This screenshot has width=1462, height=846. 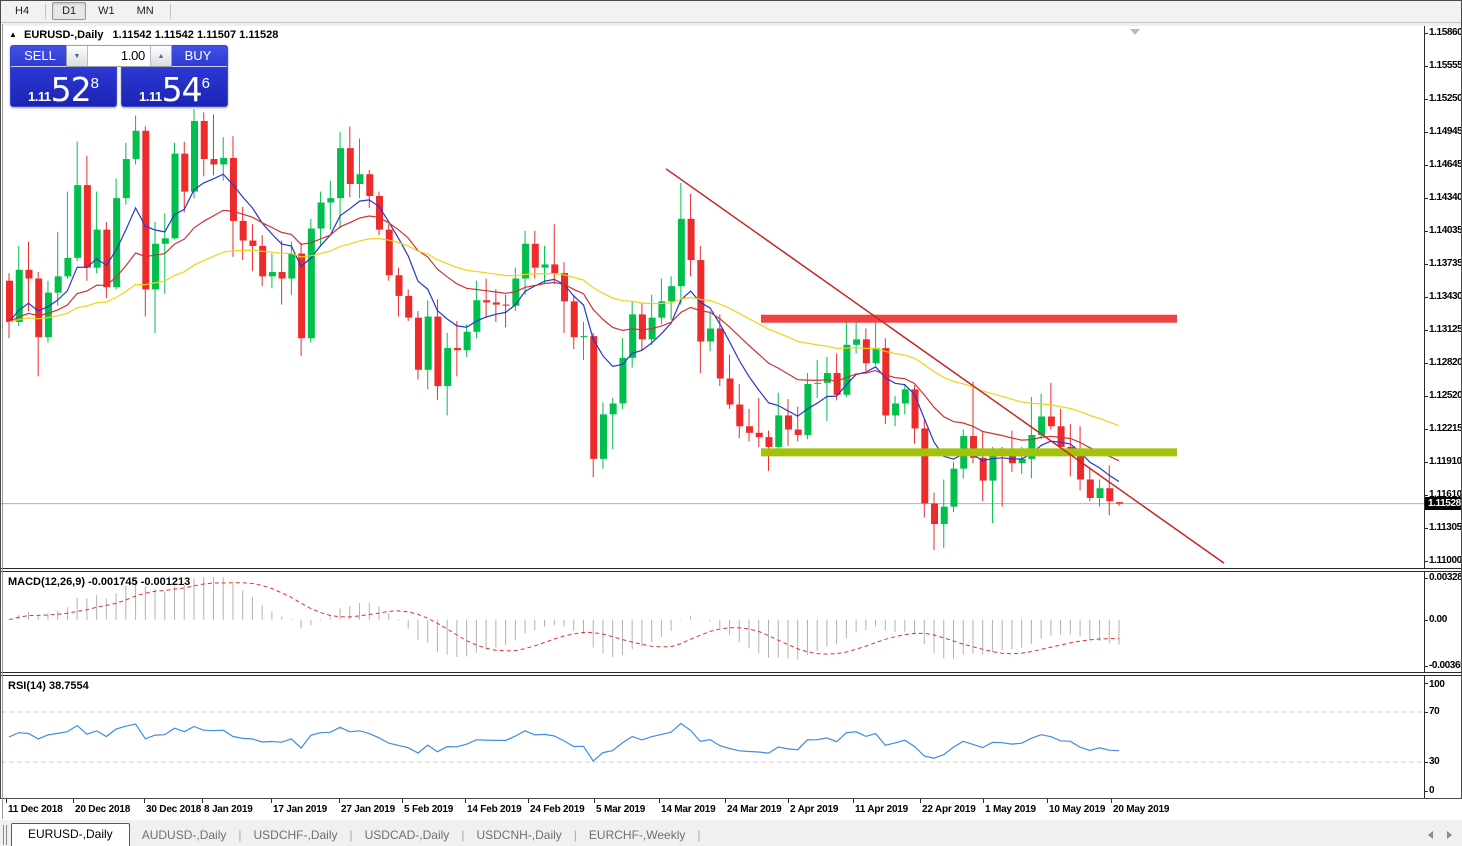 I want to click on macd-axis-label: -0.003651, so click(x=1445, y=665).